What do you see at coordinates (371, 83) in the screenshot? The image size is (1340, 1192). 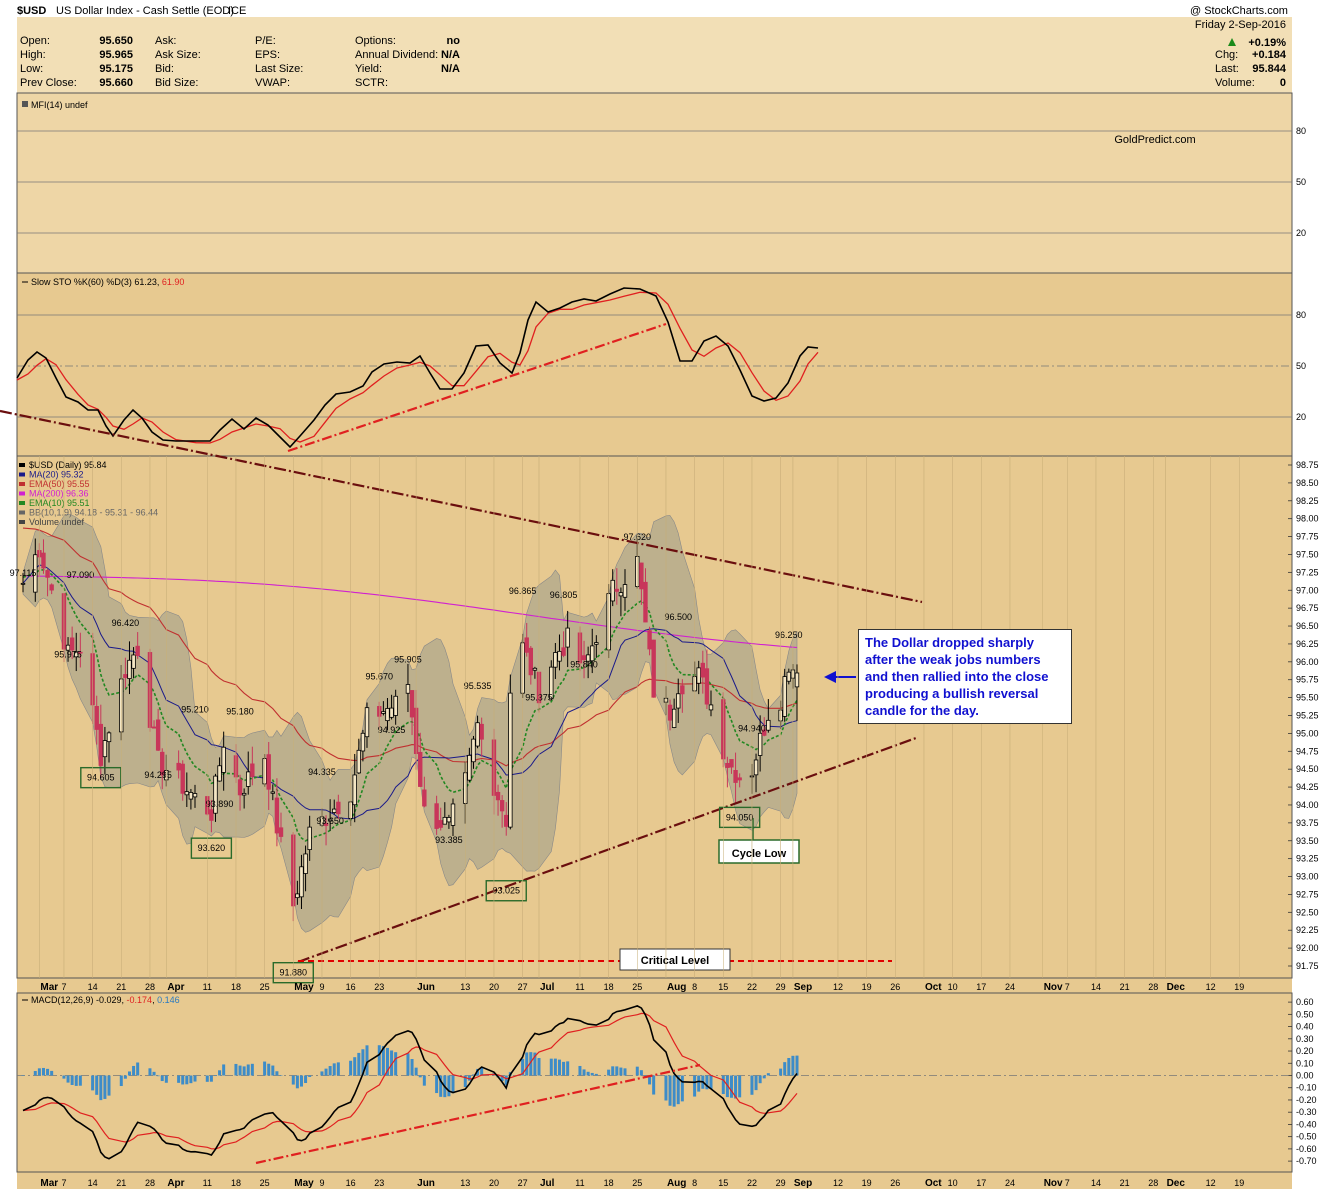 I see `field-label: SCTR:` at bounding box center [371, 83].